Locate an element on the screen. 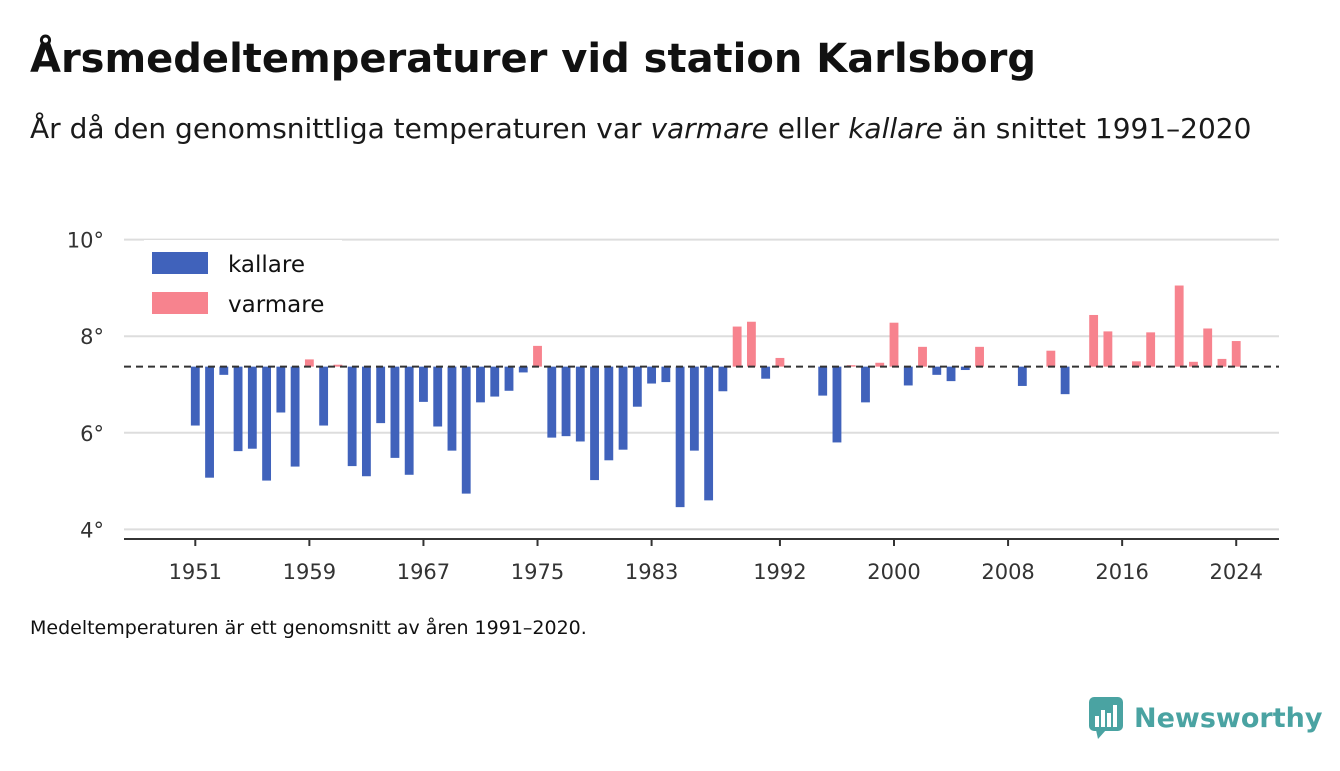  legend: kallare varmare is located at coordinates (243, 283).